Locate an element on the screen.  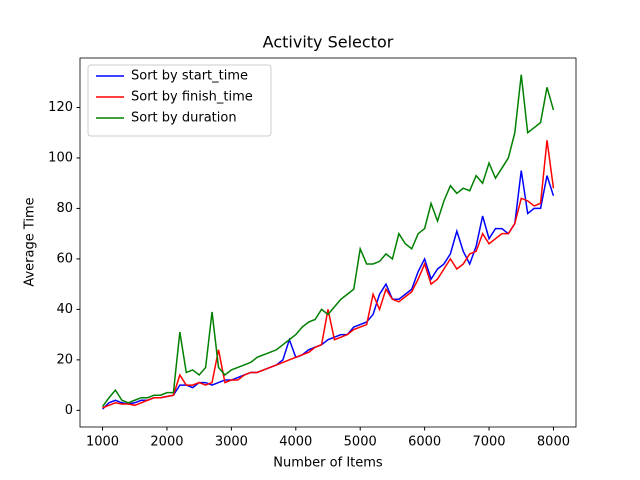
legend-label: Sort by finish_time is located at coordinates (192, 97).